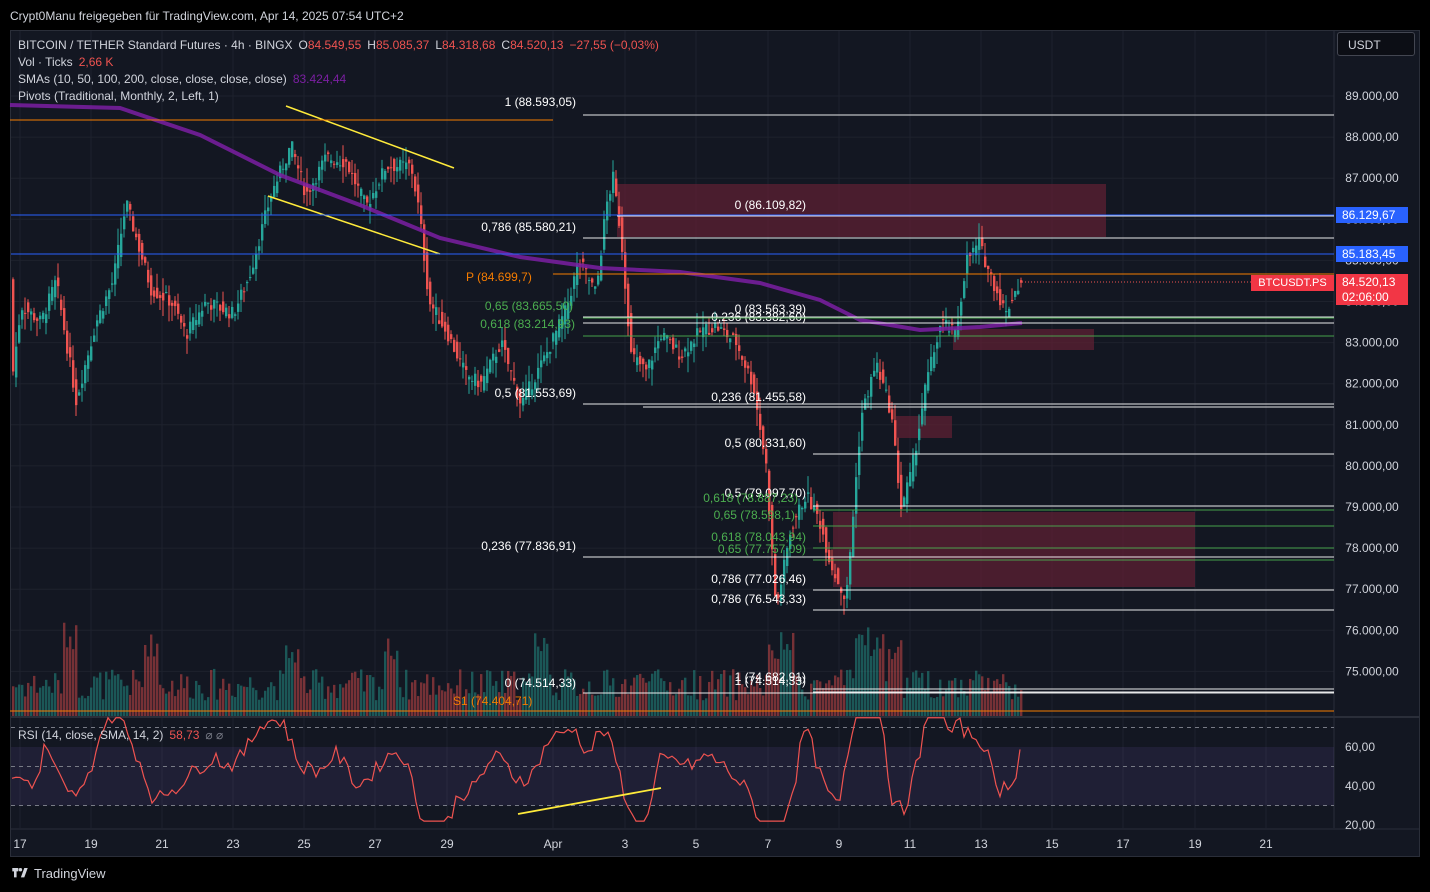  What do you see at coordinates (696, 844) in the screenshot?
I see `time-axis-label: 5` at bounding box center [696, 844].